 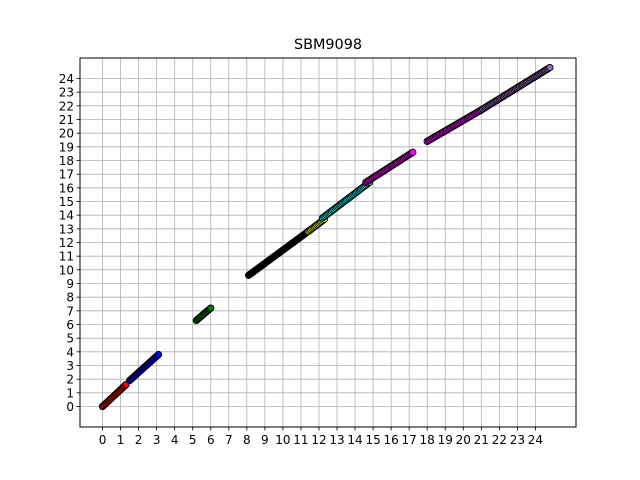 I want to click on x-tick-label: 24, so click(x=535, y=440).